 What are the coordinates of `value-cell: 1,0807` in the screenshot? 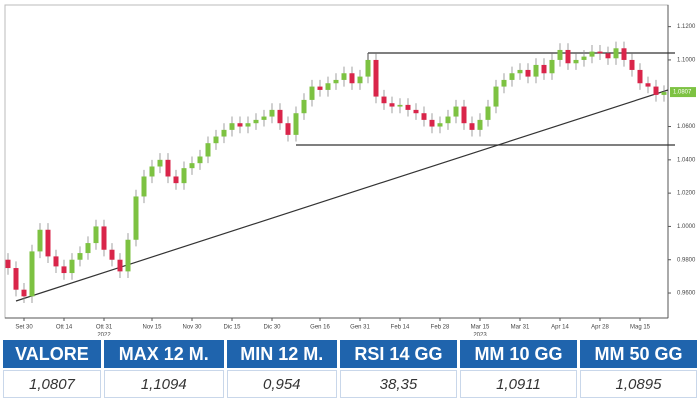 It's located at (52, 384).